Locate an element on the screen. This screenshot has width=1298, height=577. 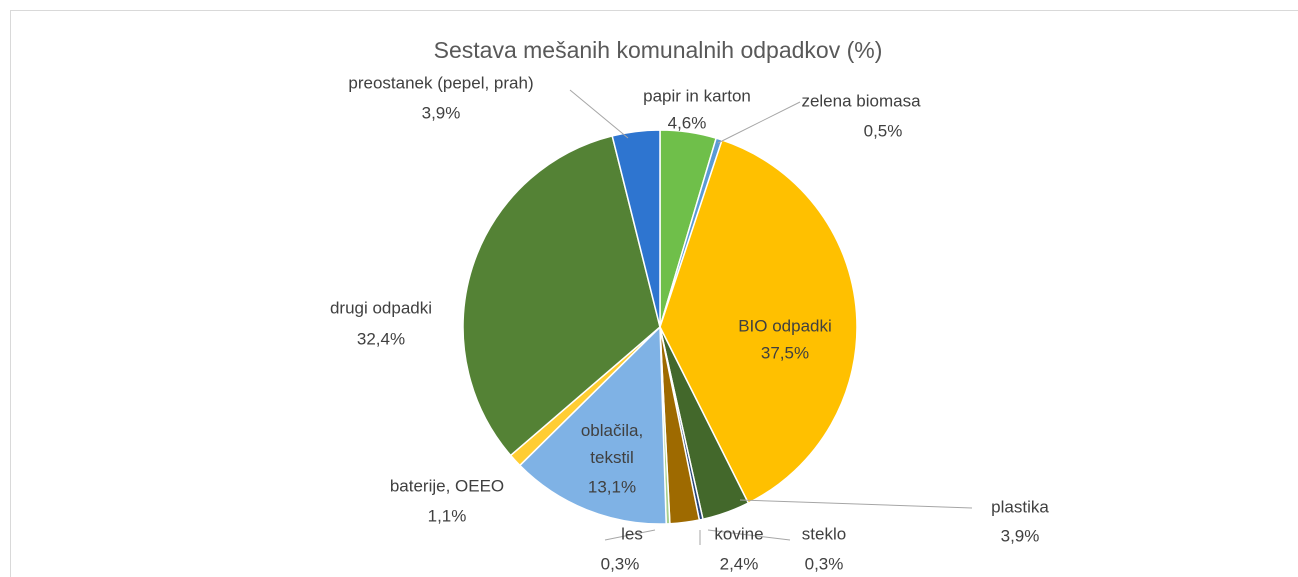
category-label: steklo is located at coordinates (824, 533).